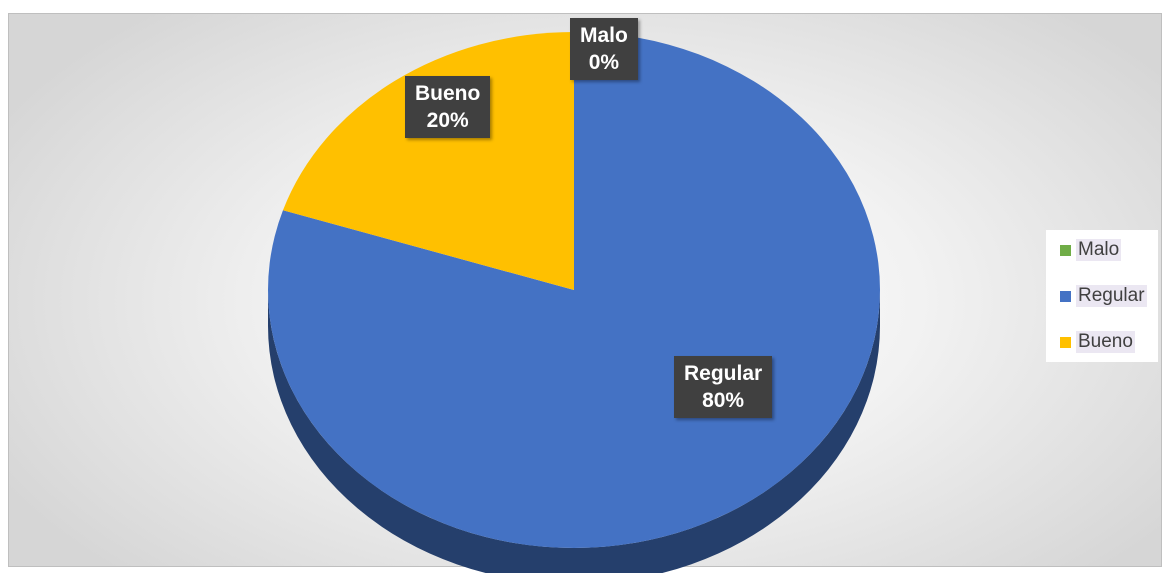 Image resolution: width=1166 pixels, height=573 pixels. I want to click on legend-label-malo: Malo, so click(1099, 250).